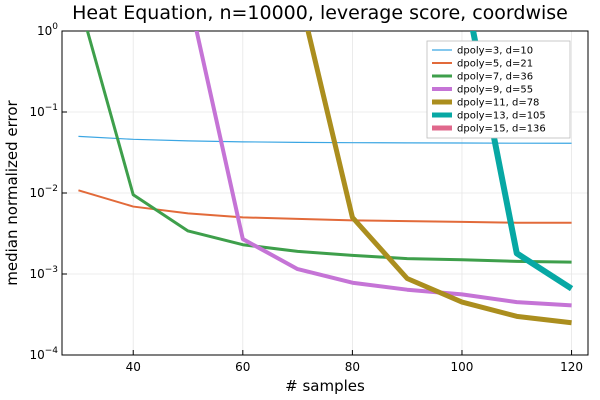 Image resolution: width=600 pixels, height=400 pixels. Describe the element at coordinates (462, 367) in the screenshot. I see `x-tick-label: 100` at that location.